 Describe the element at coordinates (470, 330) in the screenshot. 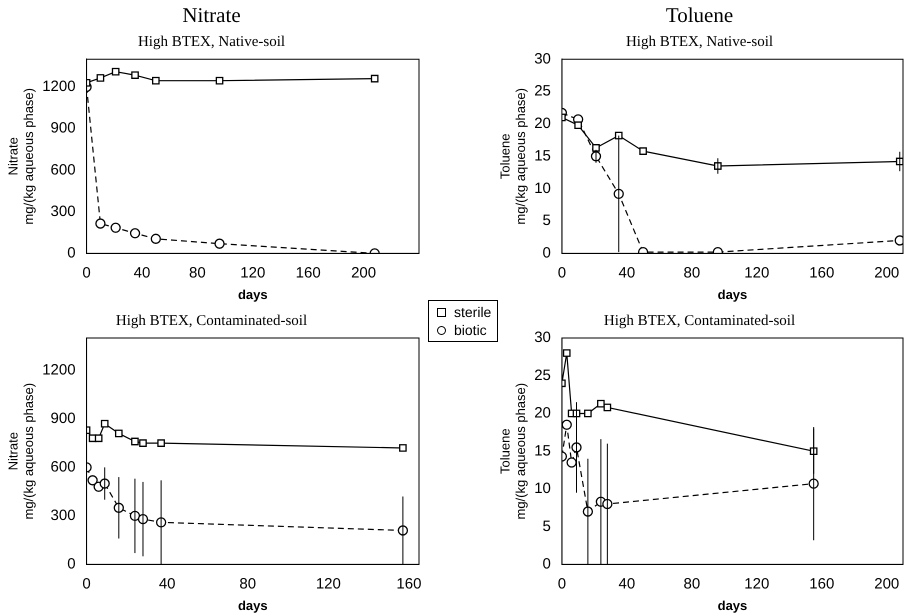

I see `legend-label: biotic` at that location.